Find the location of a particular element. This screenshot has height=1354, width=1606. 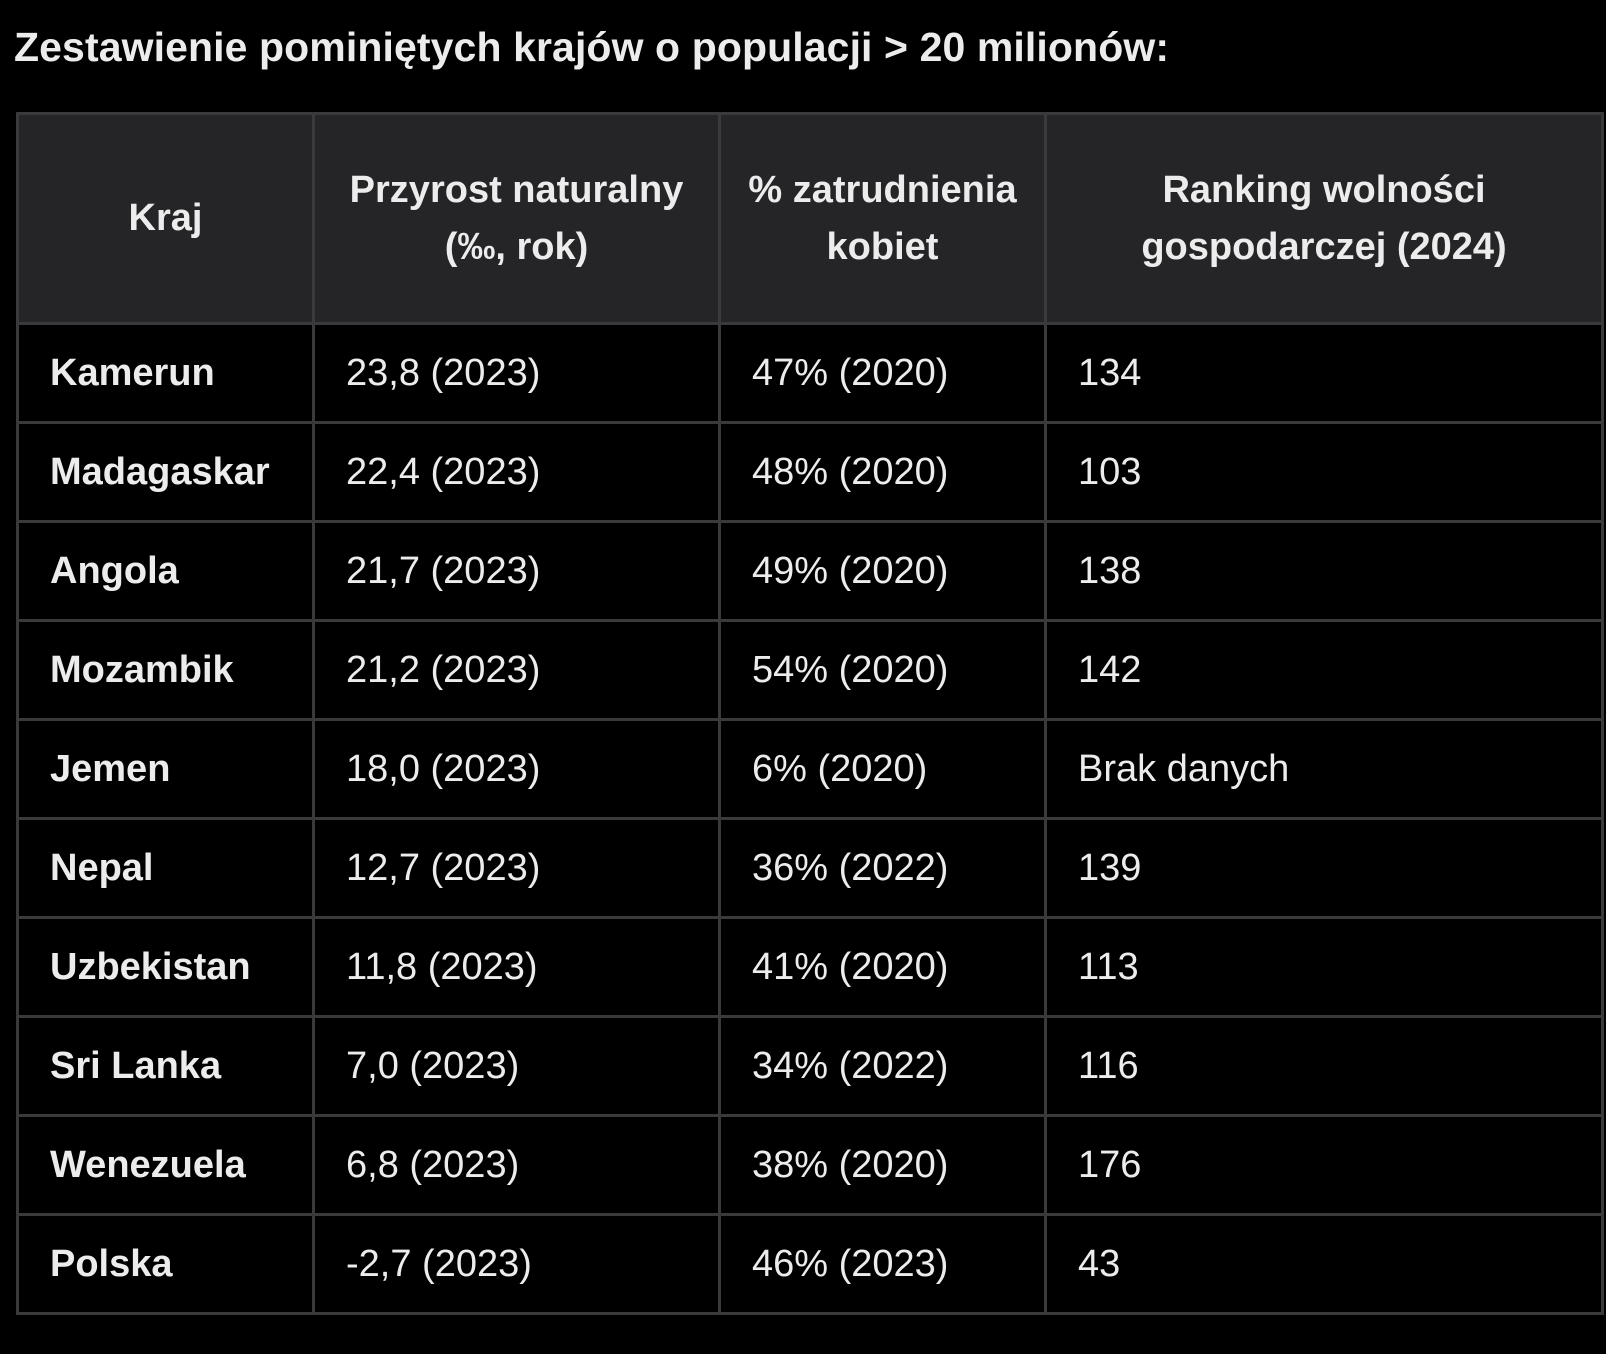

cell-ranking: 113 is located at coordinates (1324, 967).